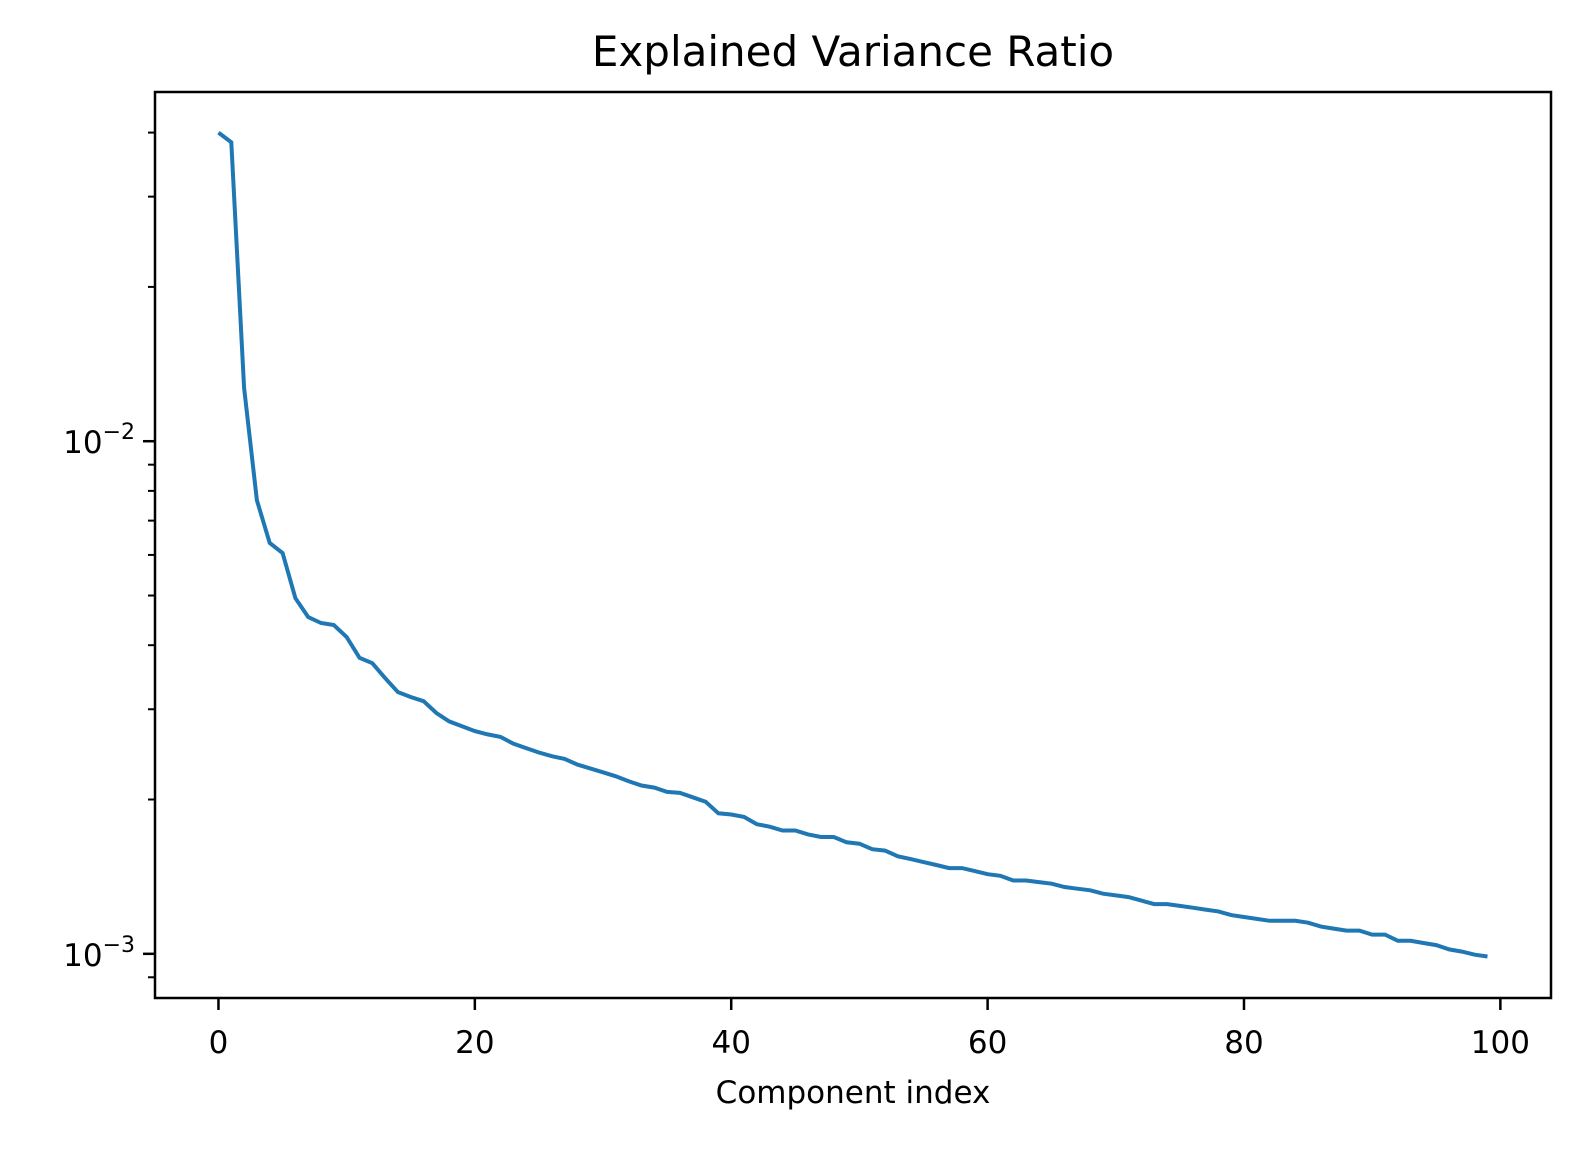 Image resolution: width=1583 pixels, height=1154 pixels. Describe the element at coordinates (109, 555) in the screenshot. I see `y-axis: 10⁻² 10⁻³` at that location.